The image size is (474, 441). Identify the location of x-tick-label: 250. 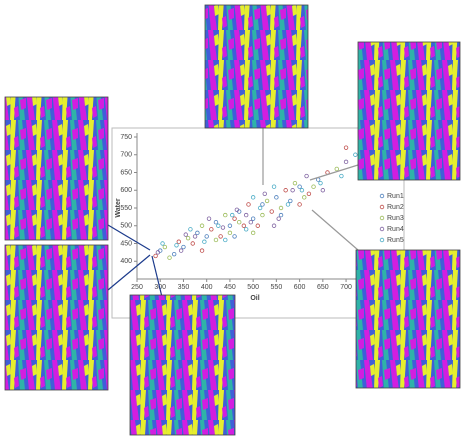
(137, 287).